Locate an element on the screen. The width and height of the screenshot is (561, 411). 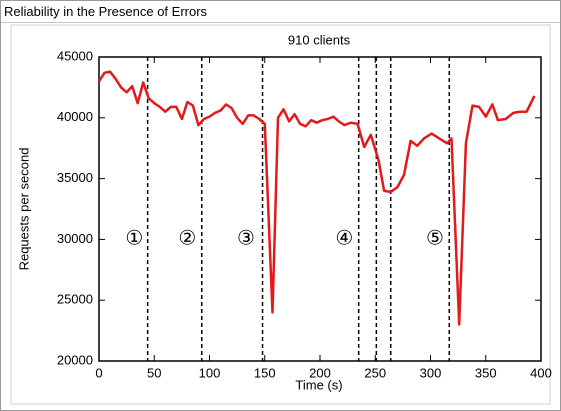
y-tick-label: 35000 is located at coordinates (75, 177).